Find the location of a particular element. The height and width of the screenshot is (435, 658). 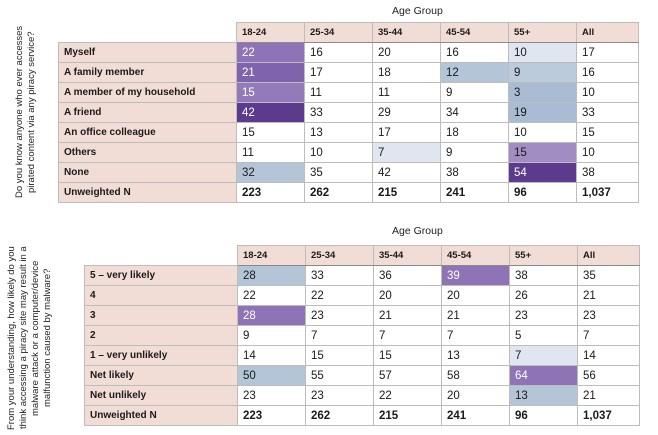

value-cell: 16 is located at coordinates (607, 72).